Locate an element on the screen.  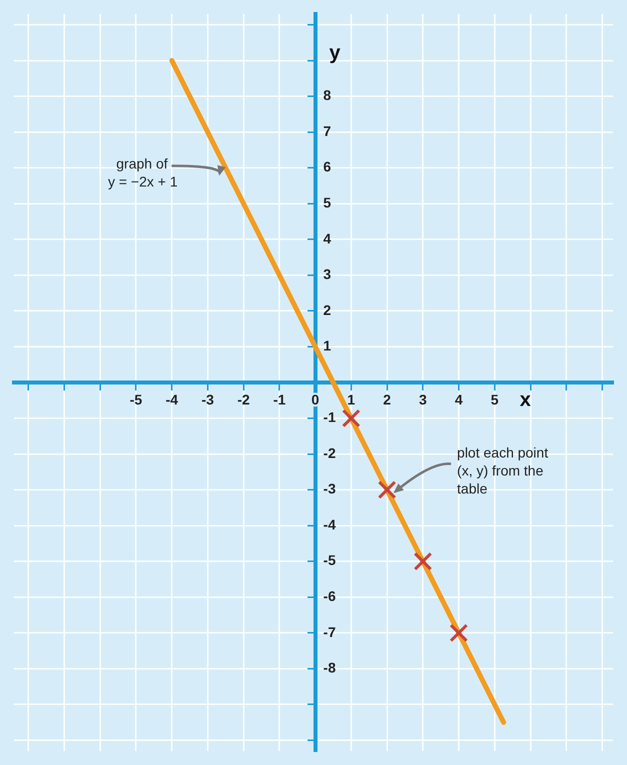
y-tick-label: 5 is located at coordinates (327, 202).